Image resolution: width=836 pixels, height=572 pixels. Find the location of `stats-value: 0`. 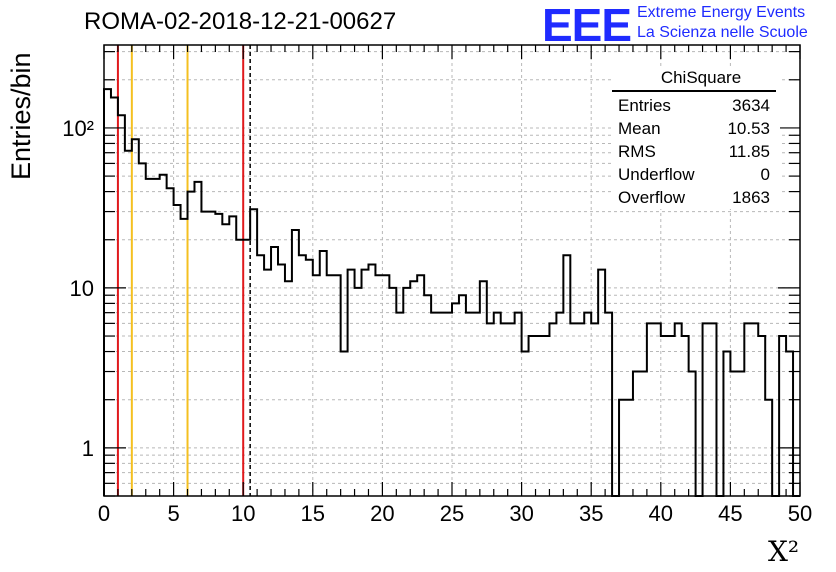

stats-value: 0 is located at coordinates (765, 174).